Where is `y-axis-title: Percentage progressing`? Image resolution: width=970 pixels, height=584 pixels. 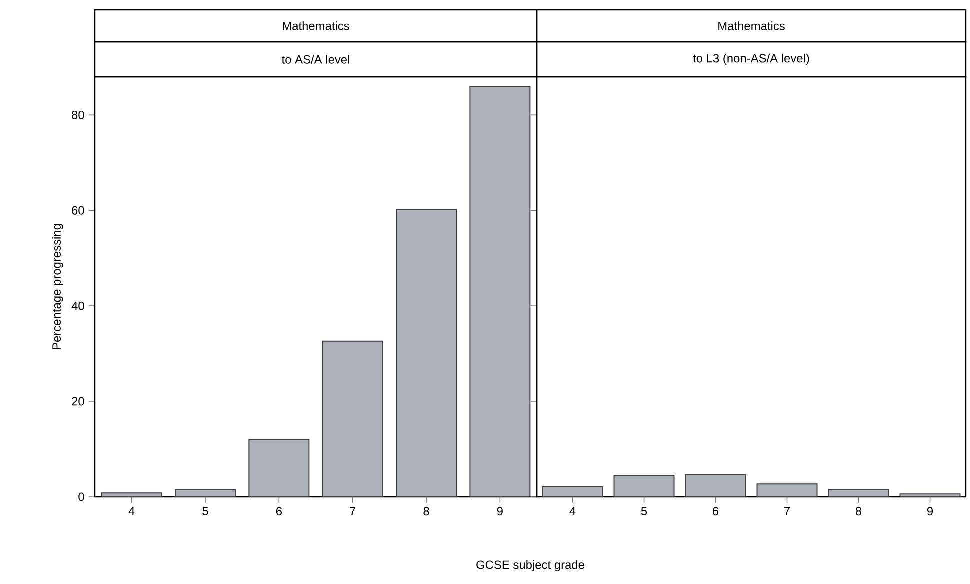
y-axis-title: Percentage progressing is located at coordinates (58, 287).